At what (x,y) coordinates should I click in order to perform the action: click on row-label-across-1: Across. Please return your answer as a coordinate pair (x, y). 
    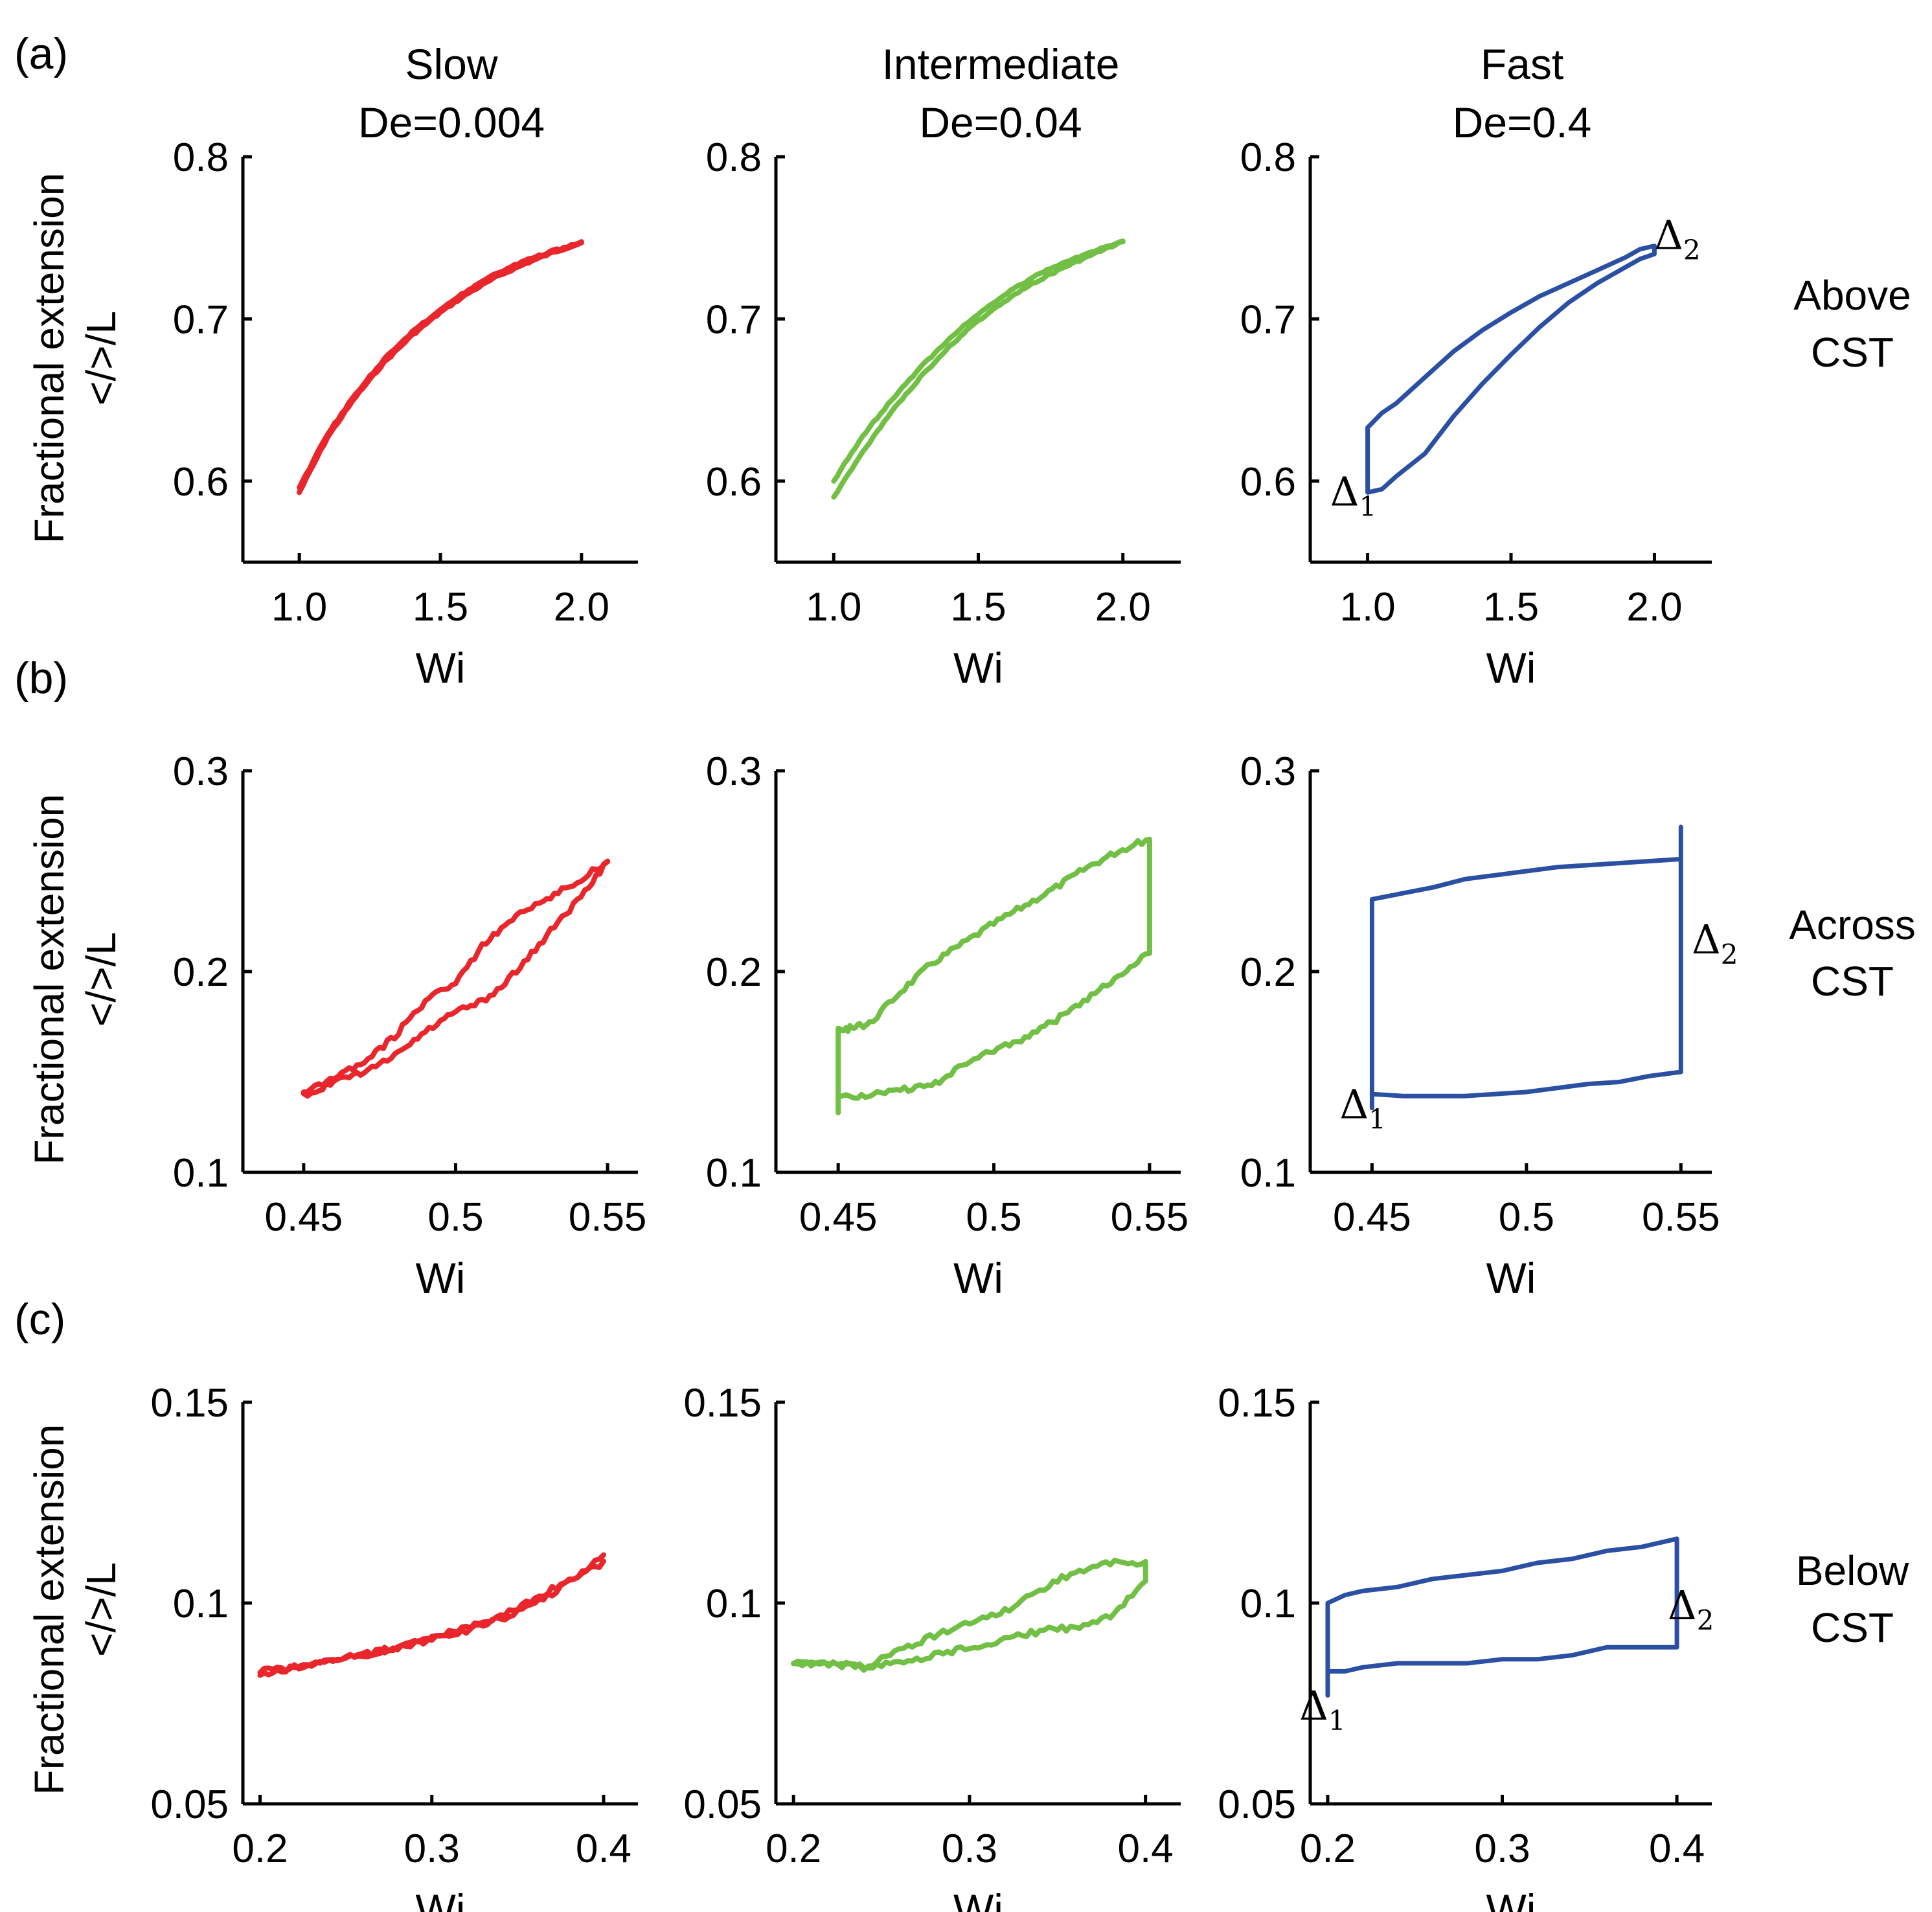
    Looking at the image, I should click on (1852, 925).